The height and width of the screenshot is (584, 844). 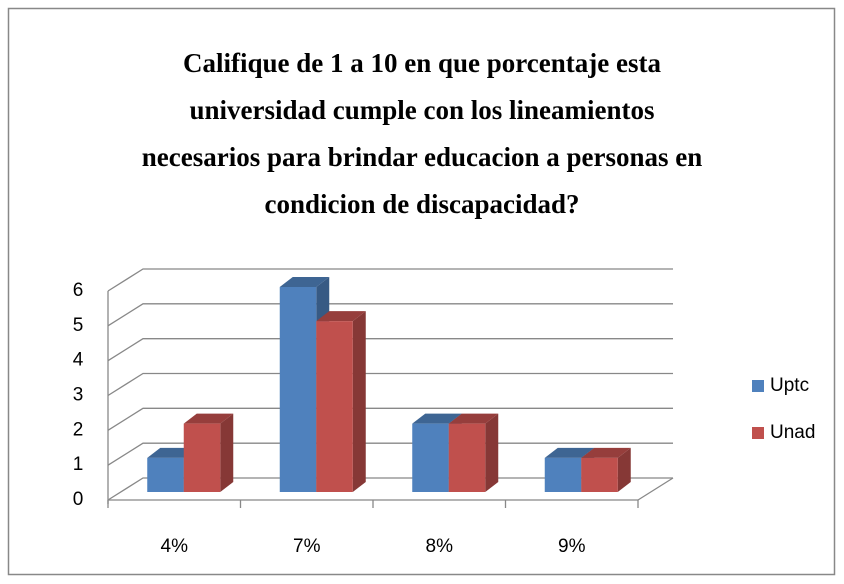 I want to click on y-tick-label: 4, so click(x=78, y=360).